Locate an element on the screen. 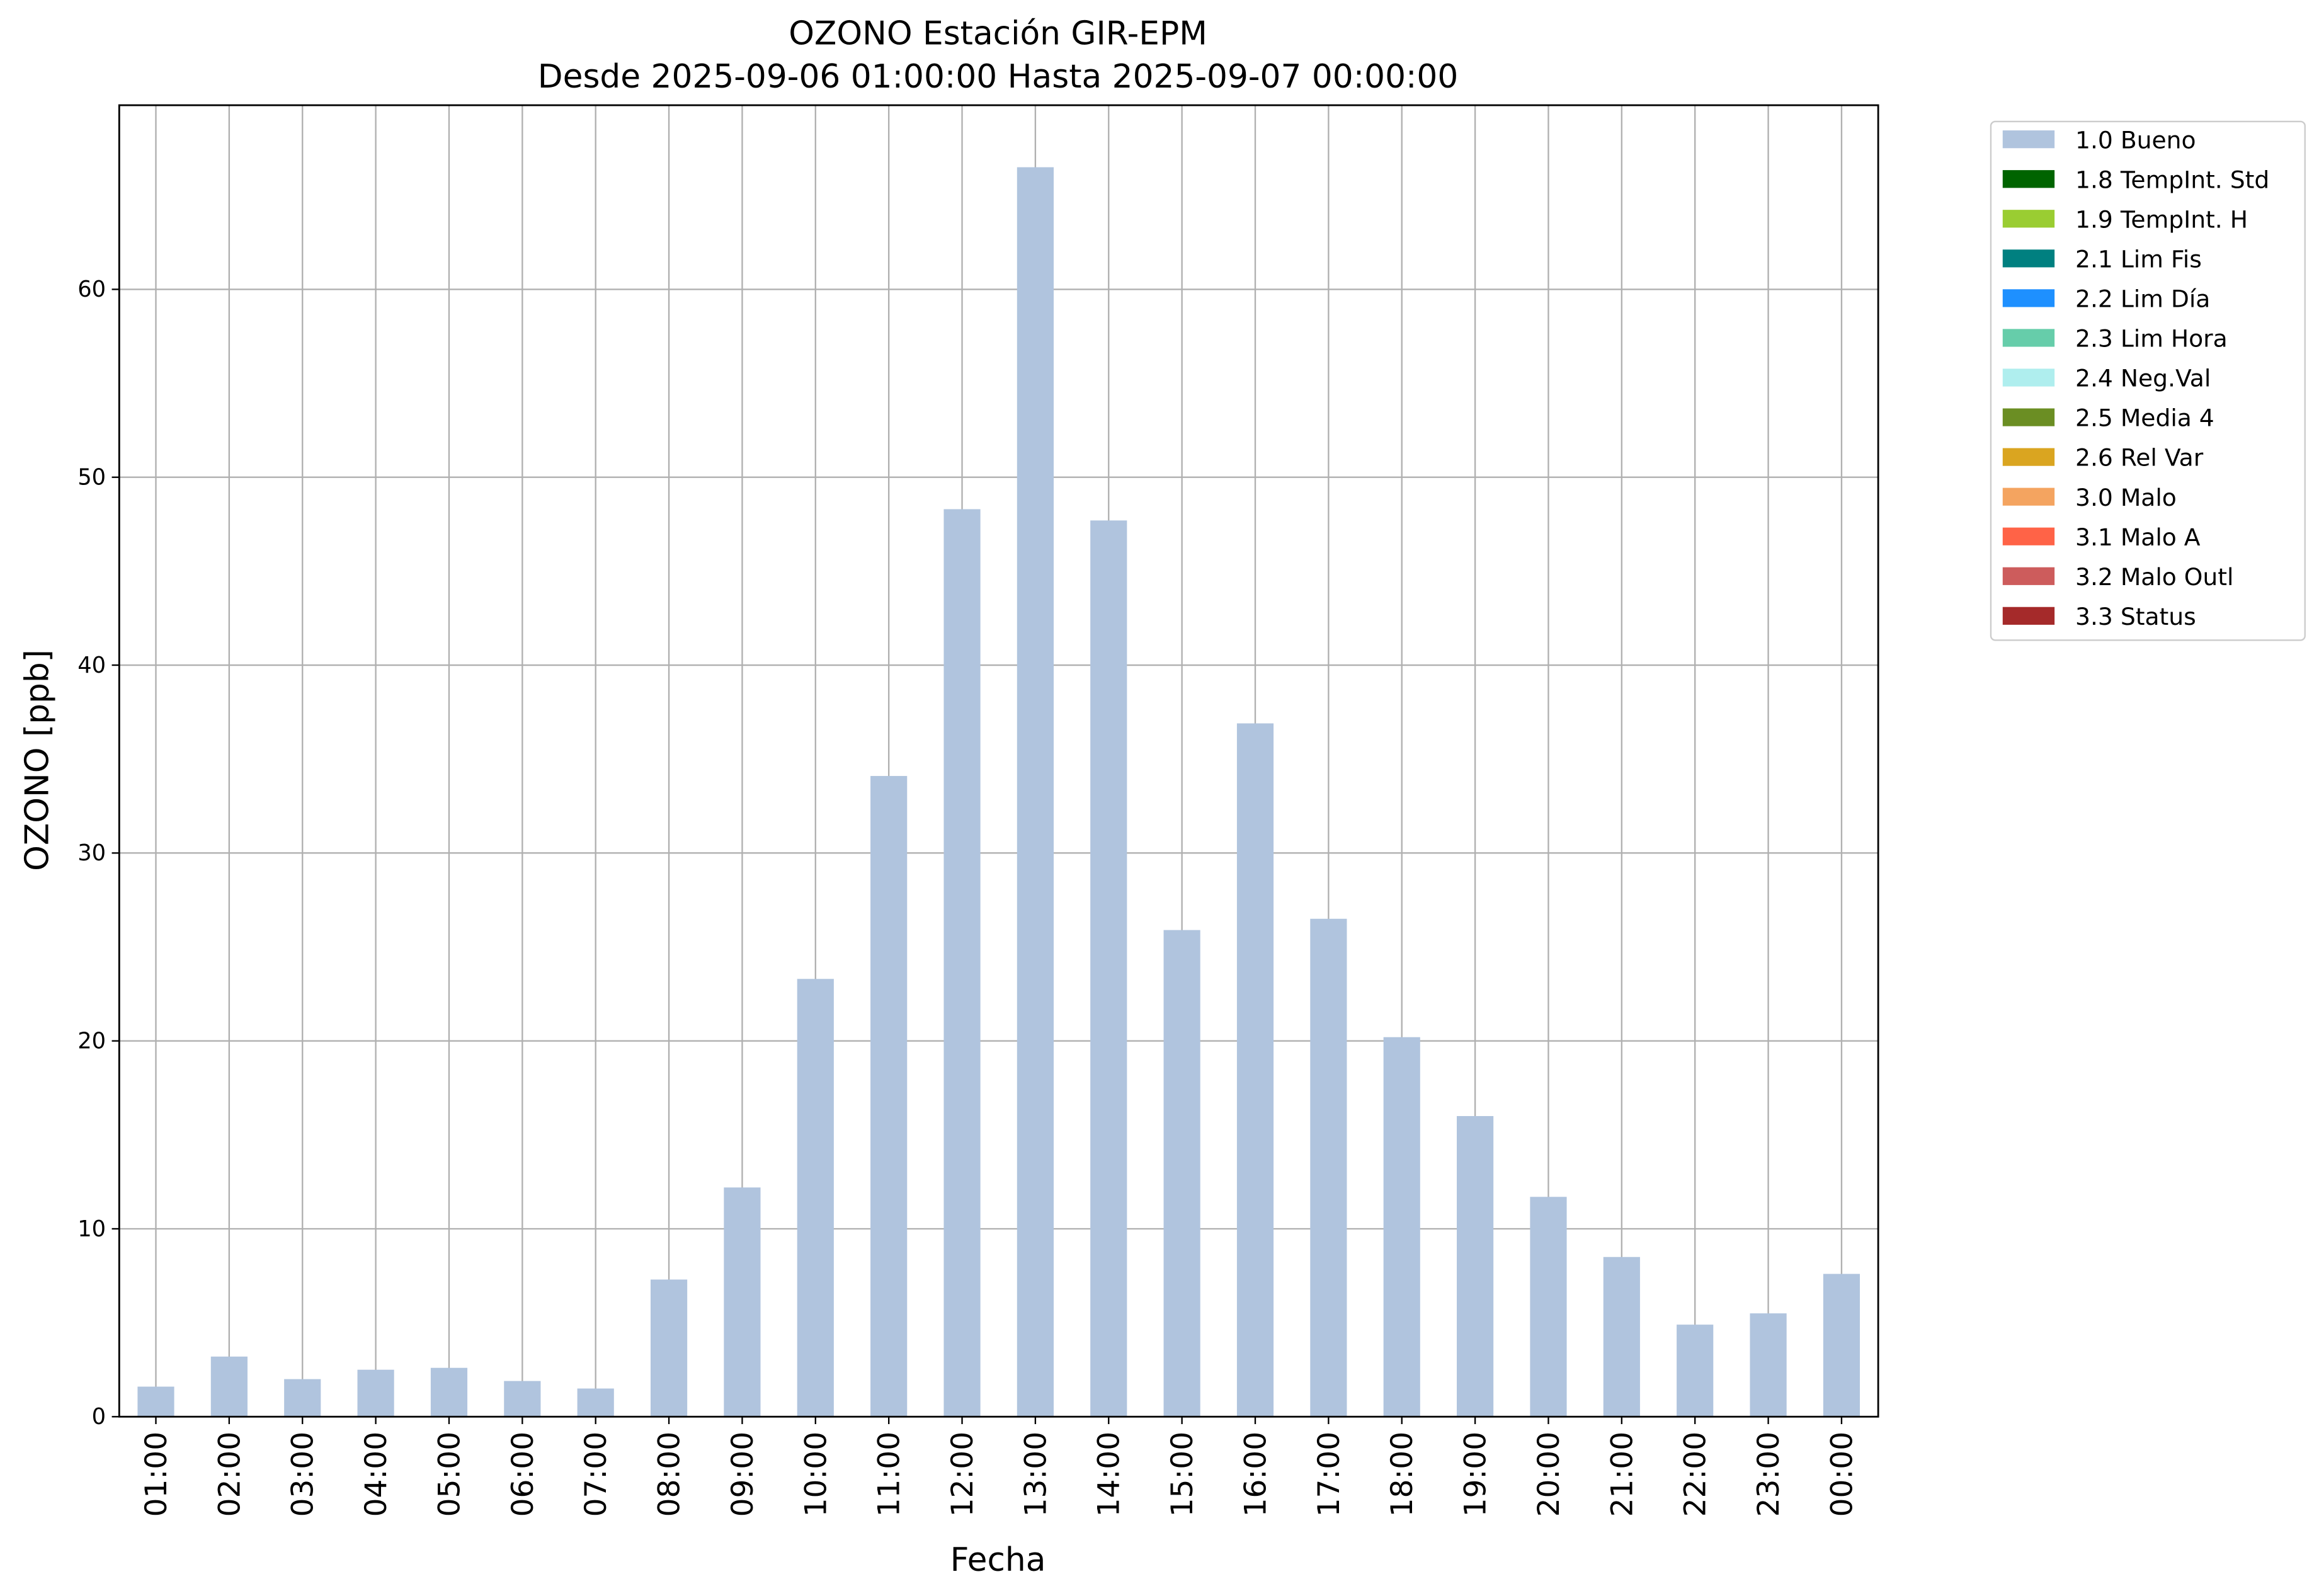  x-tick-label: 05:00 is located at coordinates (449, 1474).